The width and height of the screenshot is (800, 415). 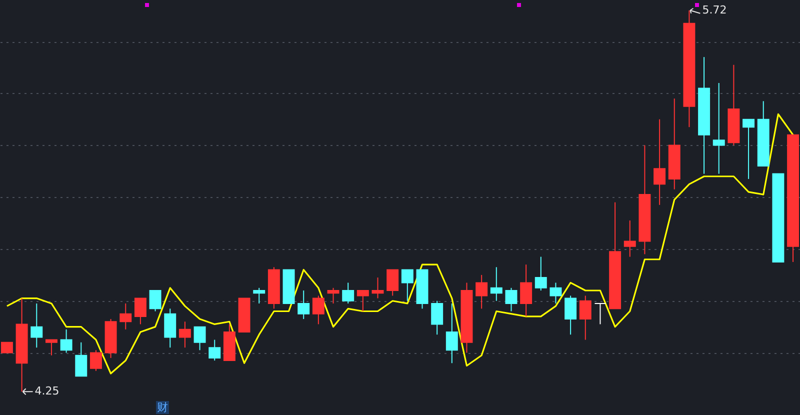 I want to click on annotation: 财, so click(x=162, y=407).